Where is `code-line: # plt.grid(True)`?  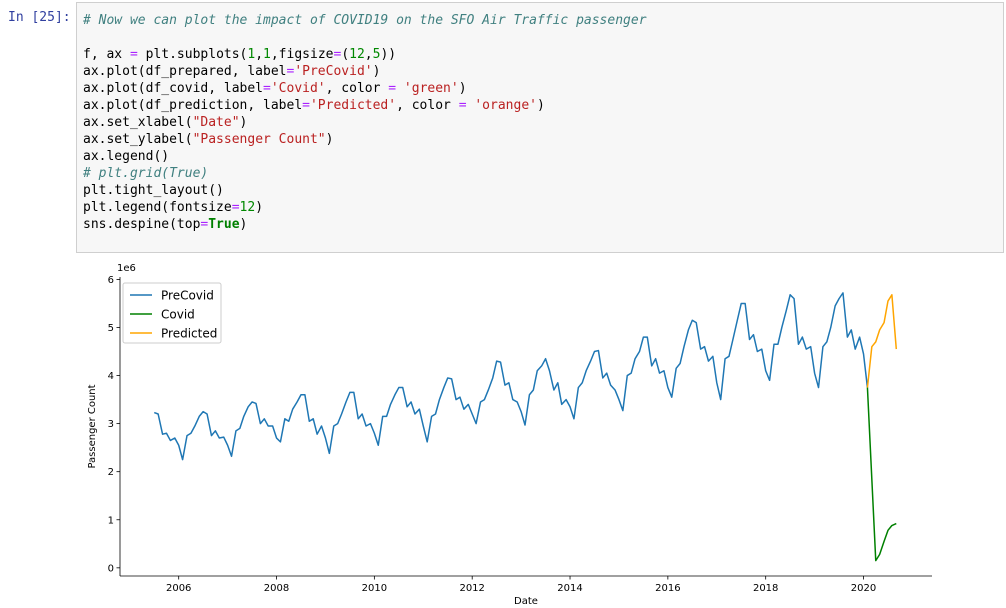 code-line: # plt.grid(True) is located at coordinates (146, 173).